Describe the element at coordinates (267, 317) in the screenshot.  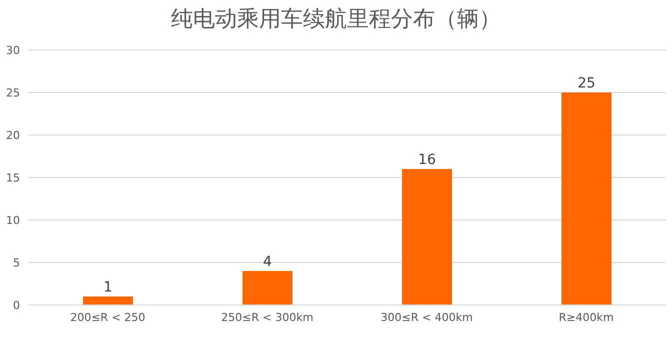
I see `x-tick-label: 250≤R < 300km` at that location.